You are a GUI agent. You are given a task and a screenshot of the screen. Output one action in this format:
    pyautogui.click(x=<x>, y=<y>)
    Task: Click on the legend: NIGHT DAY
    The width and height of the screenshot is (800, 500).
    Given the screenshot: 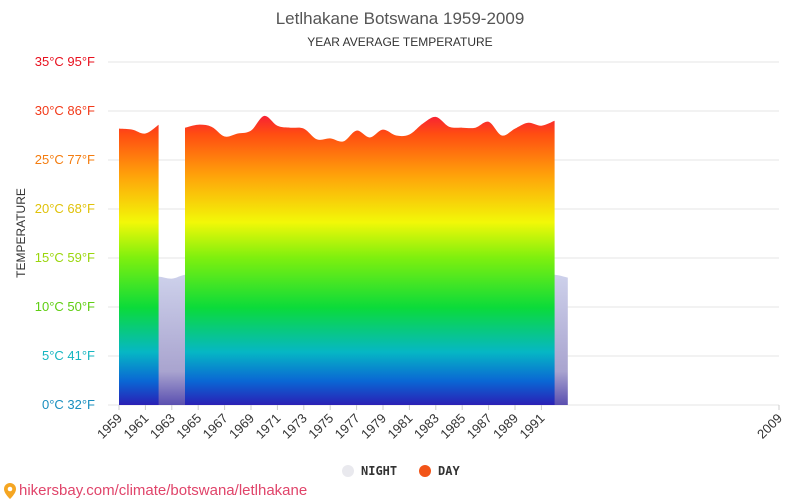 What is the action you would take?
    pyautogui.click(x=401, y=471)
    